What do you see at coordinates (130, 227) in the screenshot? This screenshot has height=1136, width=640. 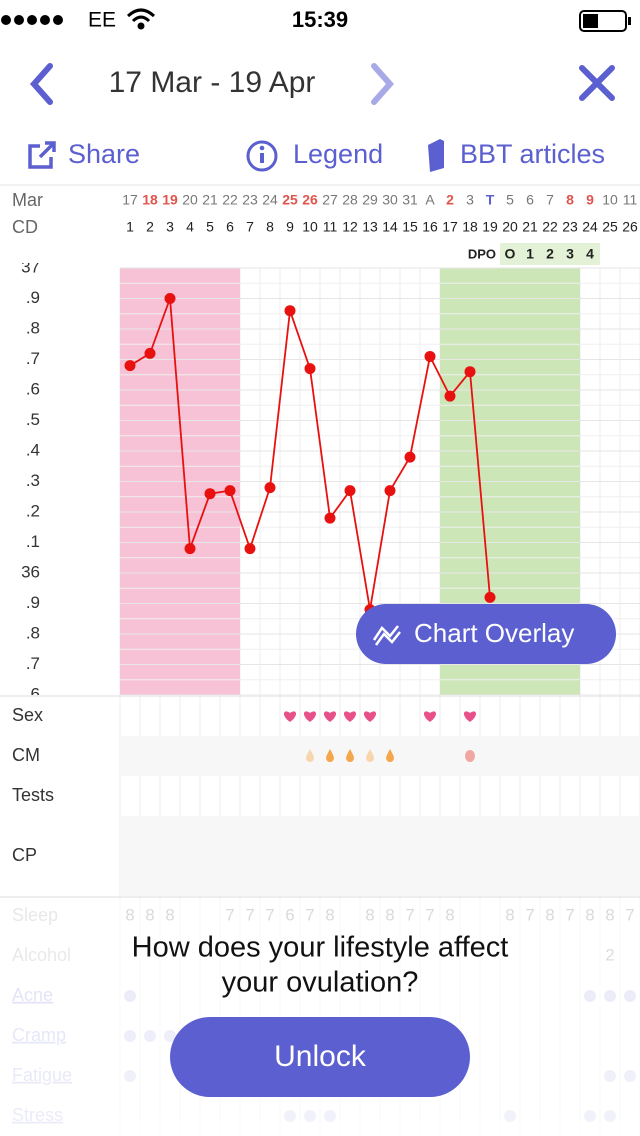 I see `cycle-day: 1` at bounding box center [130, 227].